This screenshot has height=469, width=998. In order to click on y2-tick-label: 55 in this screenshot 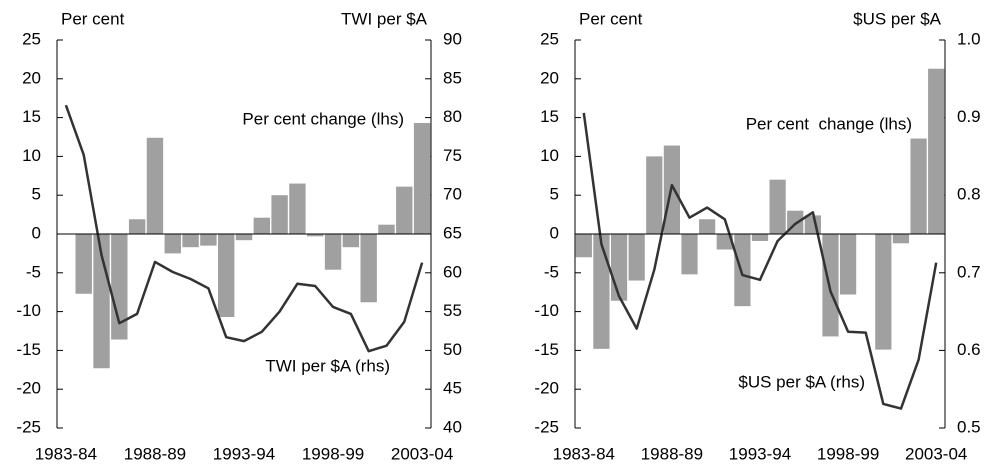, I will do `click(452, 310)`.